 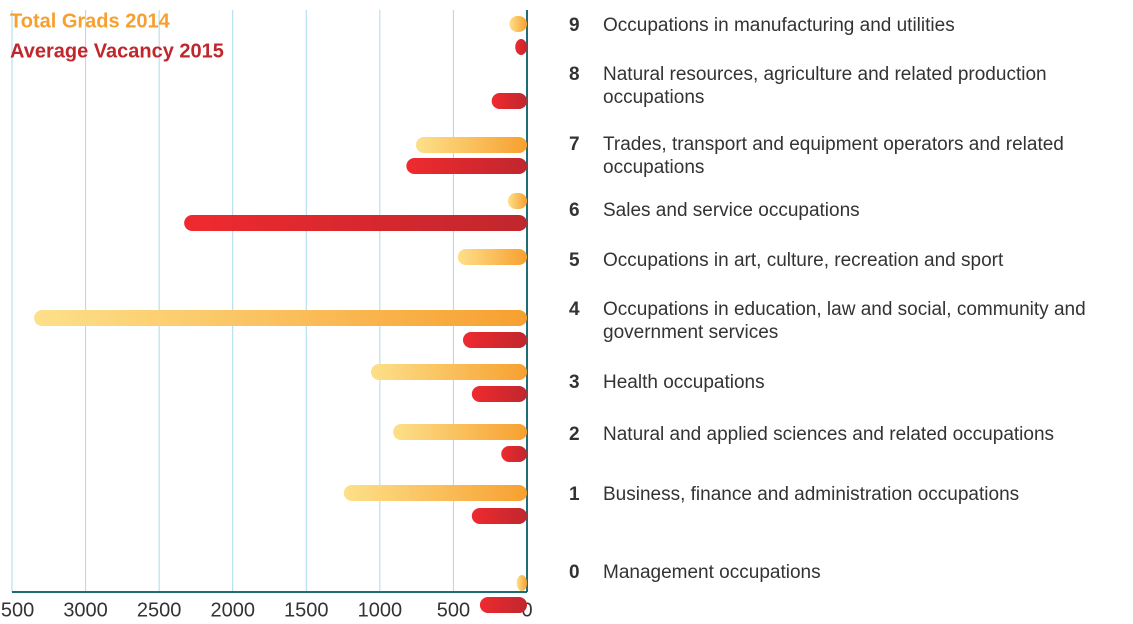 I want to click on x-tick-label: 1500, so click(x=306, y=610).